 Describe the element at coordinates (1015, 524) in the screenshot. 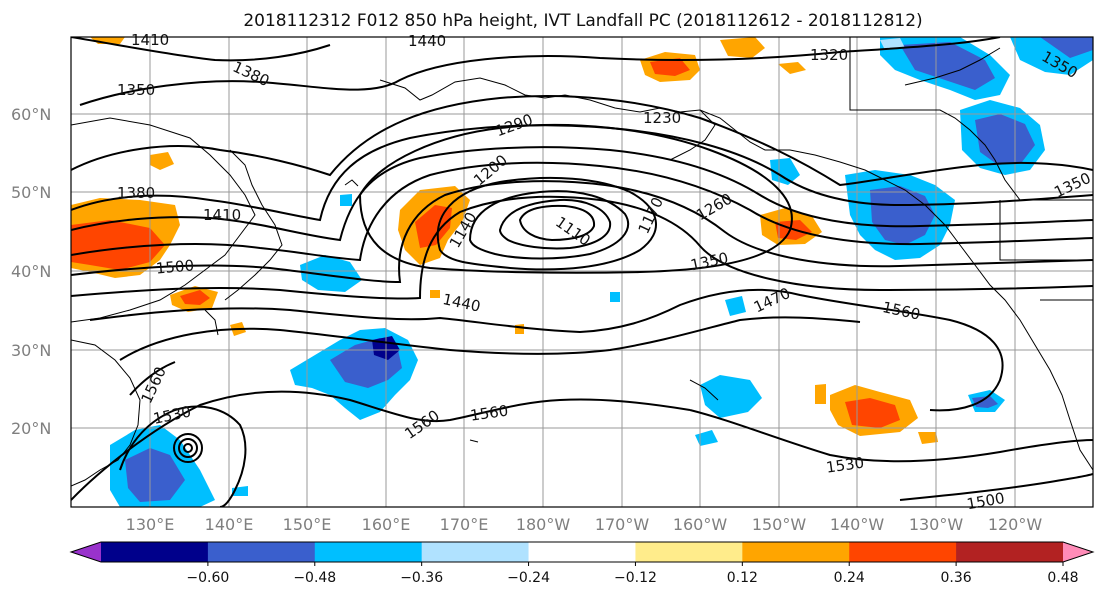

I see `lon-label: 120°W` at that location.